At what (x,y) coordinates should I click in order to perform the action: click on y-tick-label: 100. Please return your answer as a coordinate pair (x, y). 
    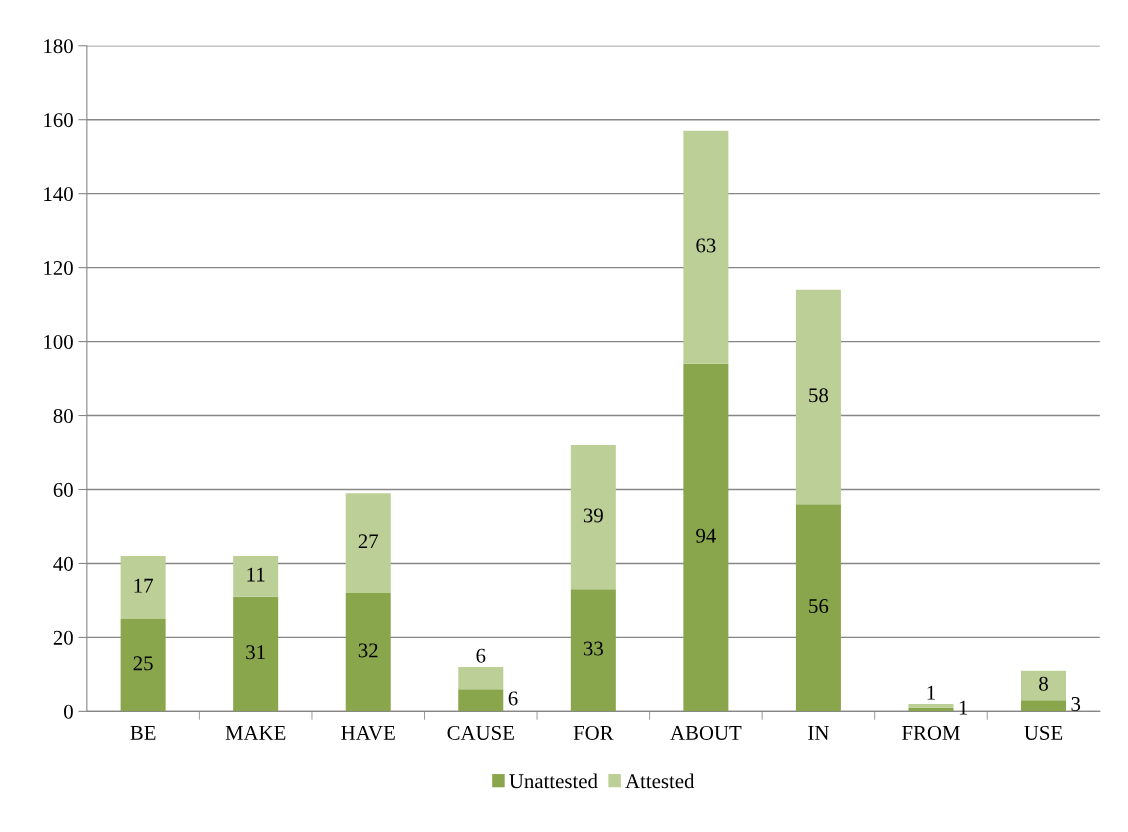
    Looking at the image, I should click on (58, 342).